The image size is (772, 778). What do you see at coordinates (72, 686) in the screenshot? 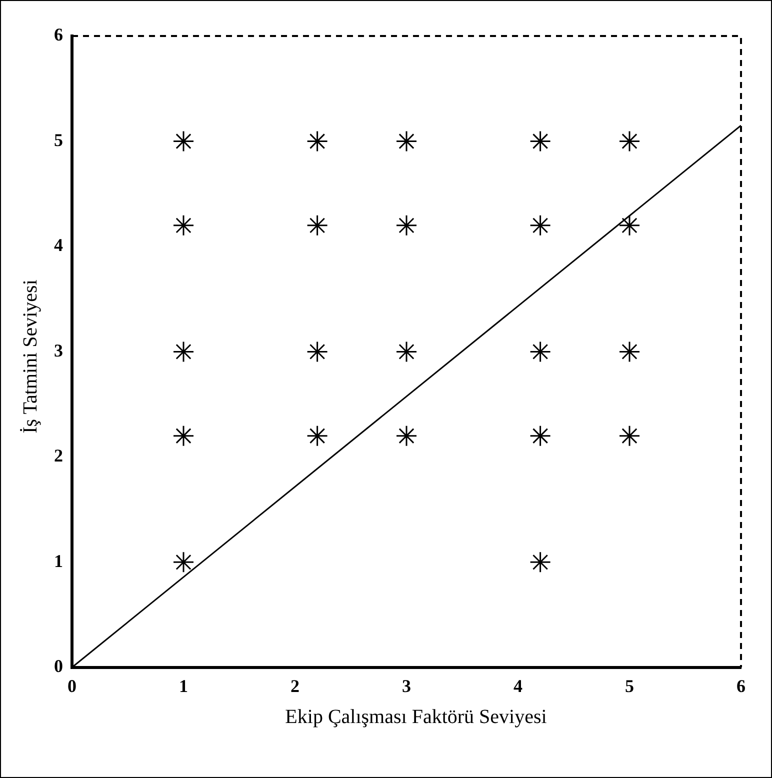
I see `x-tick-label: 0` at bounding box center [72, 686].